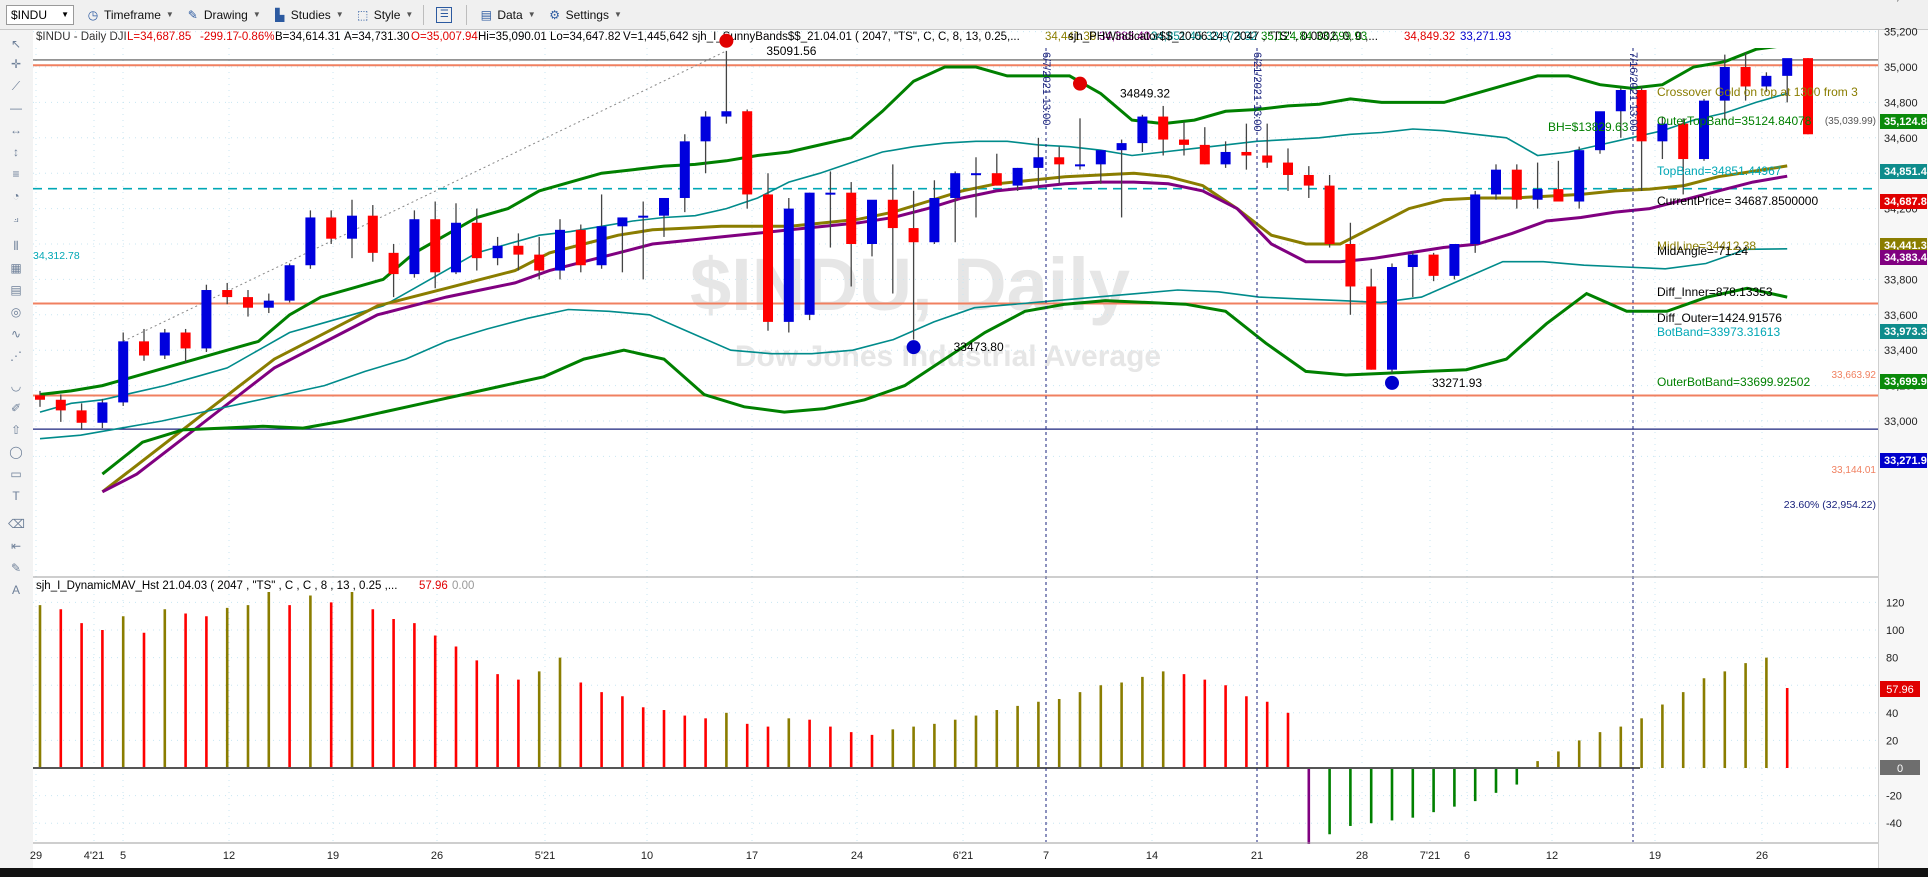 Image resolution: width=1928 pixels, height=877 pixels. Describe the element at coordinates (585, 15) in the screenshot. I see `settings-menu: ⚙ Settings ▼` at that location.